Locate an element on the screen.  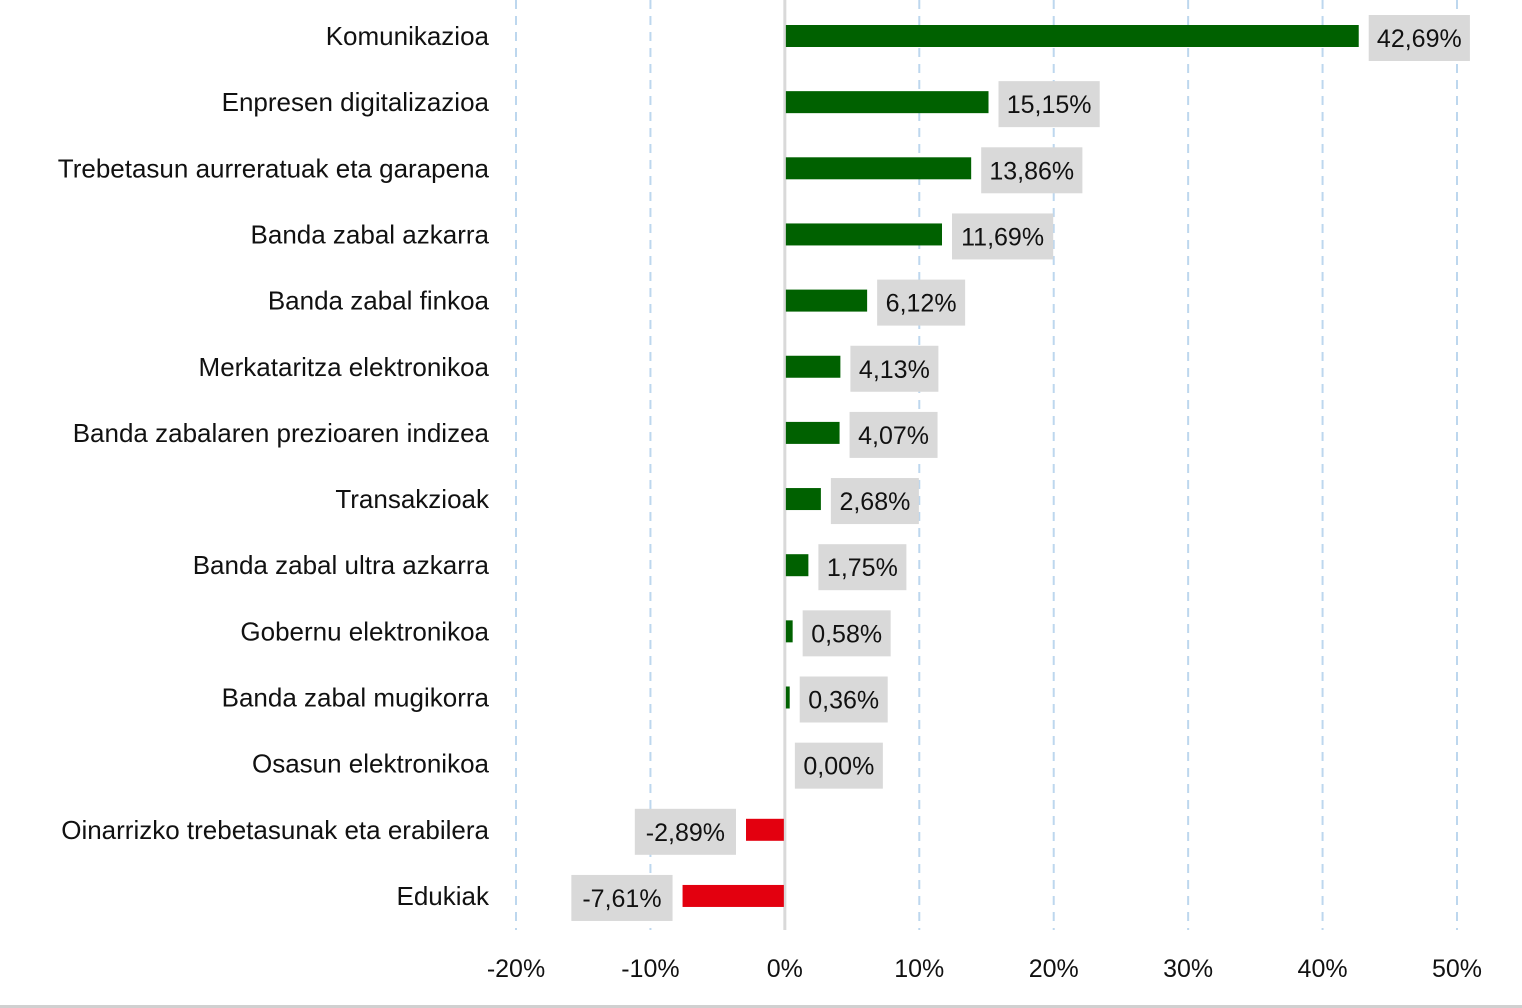
category-label: Enpresen digitalizazioa is located at coordinates (356, 102).